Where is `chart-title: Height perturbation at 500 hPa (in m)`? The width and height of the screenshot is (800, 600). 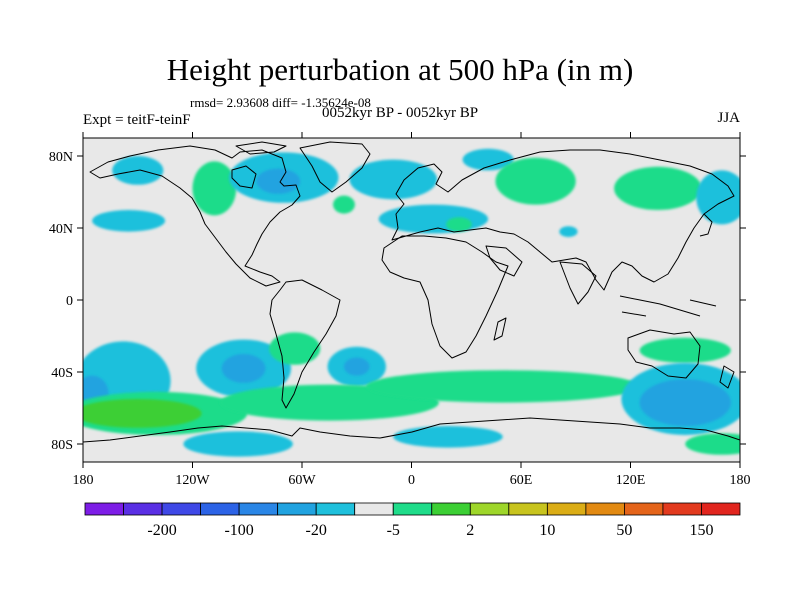 chart-title: Height perturbation at 500 hPa (in m) is located at coordinates (400, 69).